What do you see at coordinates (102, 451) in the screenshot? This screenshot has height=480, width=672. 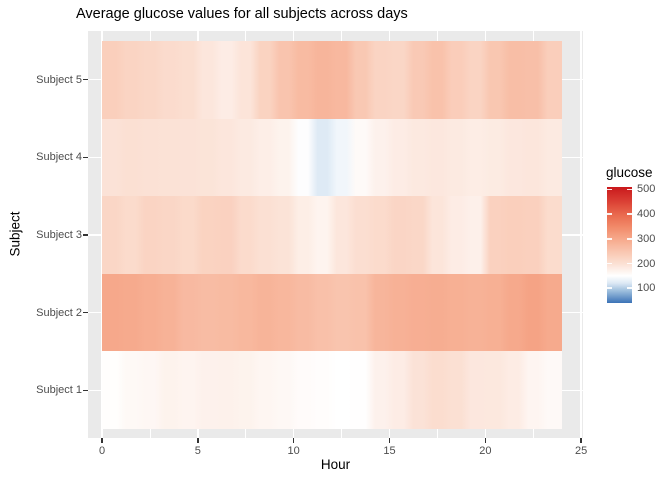 I see `x-tick-label: 0` at bounding box center [102, 451].